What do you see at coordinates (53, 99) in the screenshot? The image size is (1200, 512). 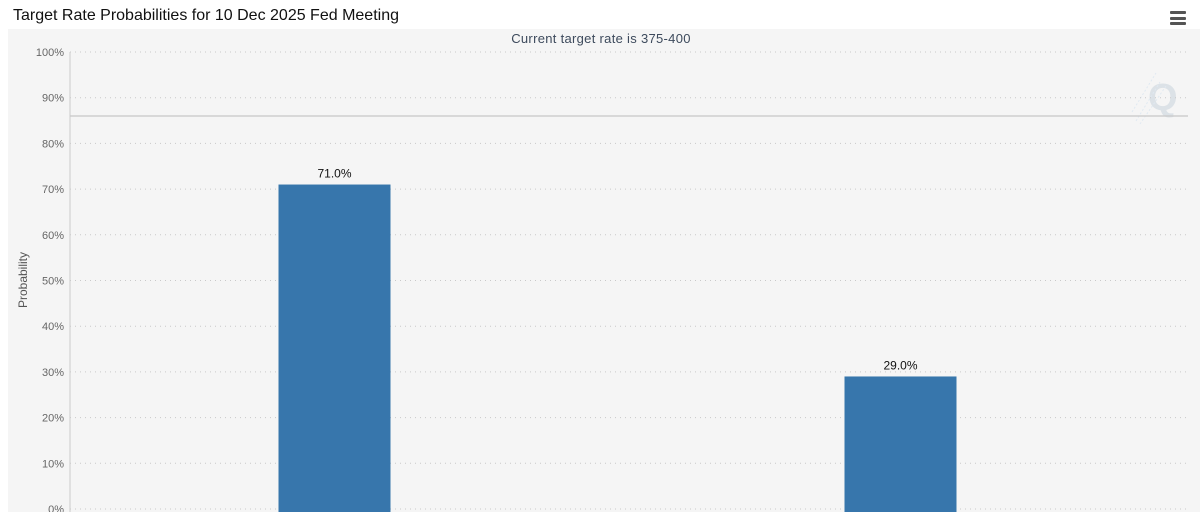 I see `y-tick-label: 90%` at bounding box center [53, 99].